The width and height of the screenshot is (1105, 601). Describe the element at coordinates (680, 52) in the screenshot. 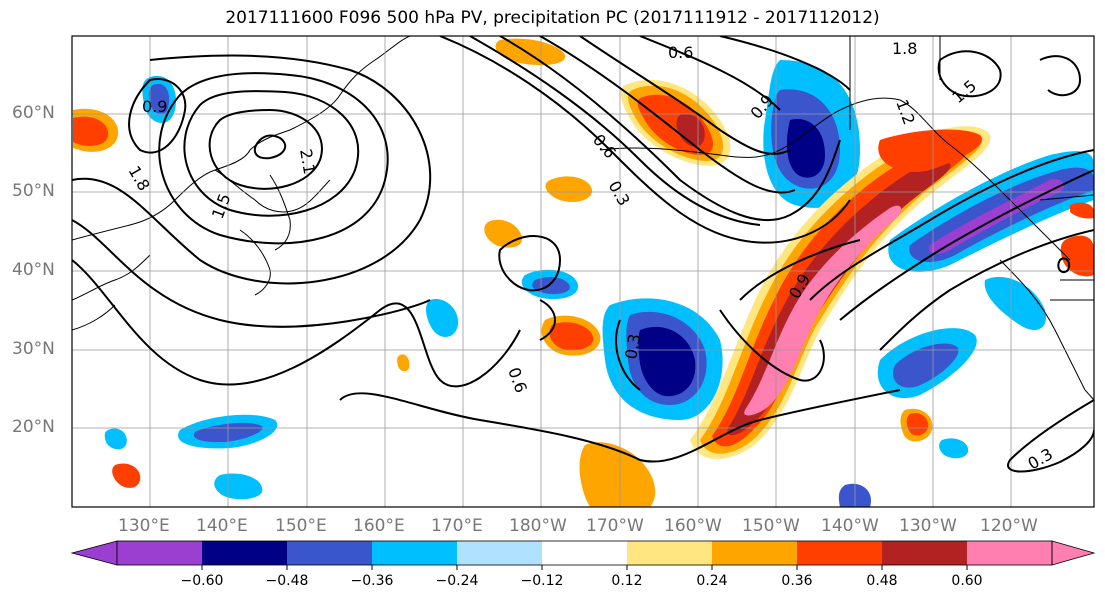

I see `contour-label: 0.6` at that location.